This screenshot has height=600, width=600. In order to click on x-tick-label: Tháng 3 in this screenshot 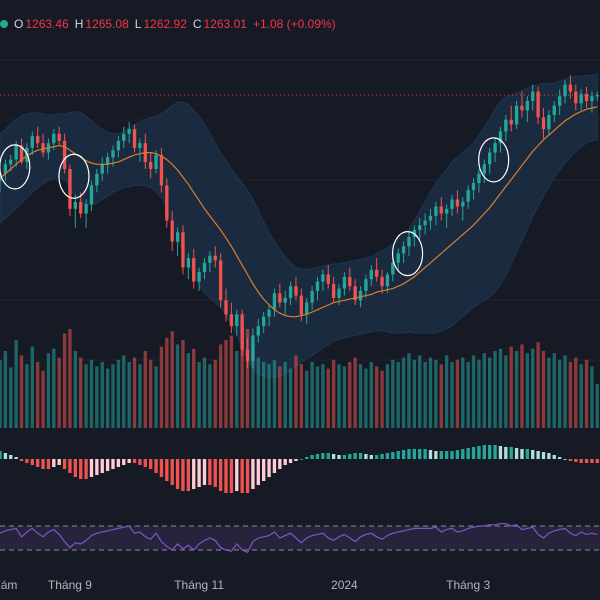, I will do `click(468, 585)`.